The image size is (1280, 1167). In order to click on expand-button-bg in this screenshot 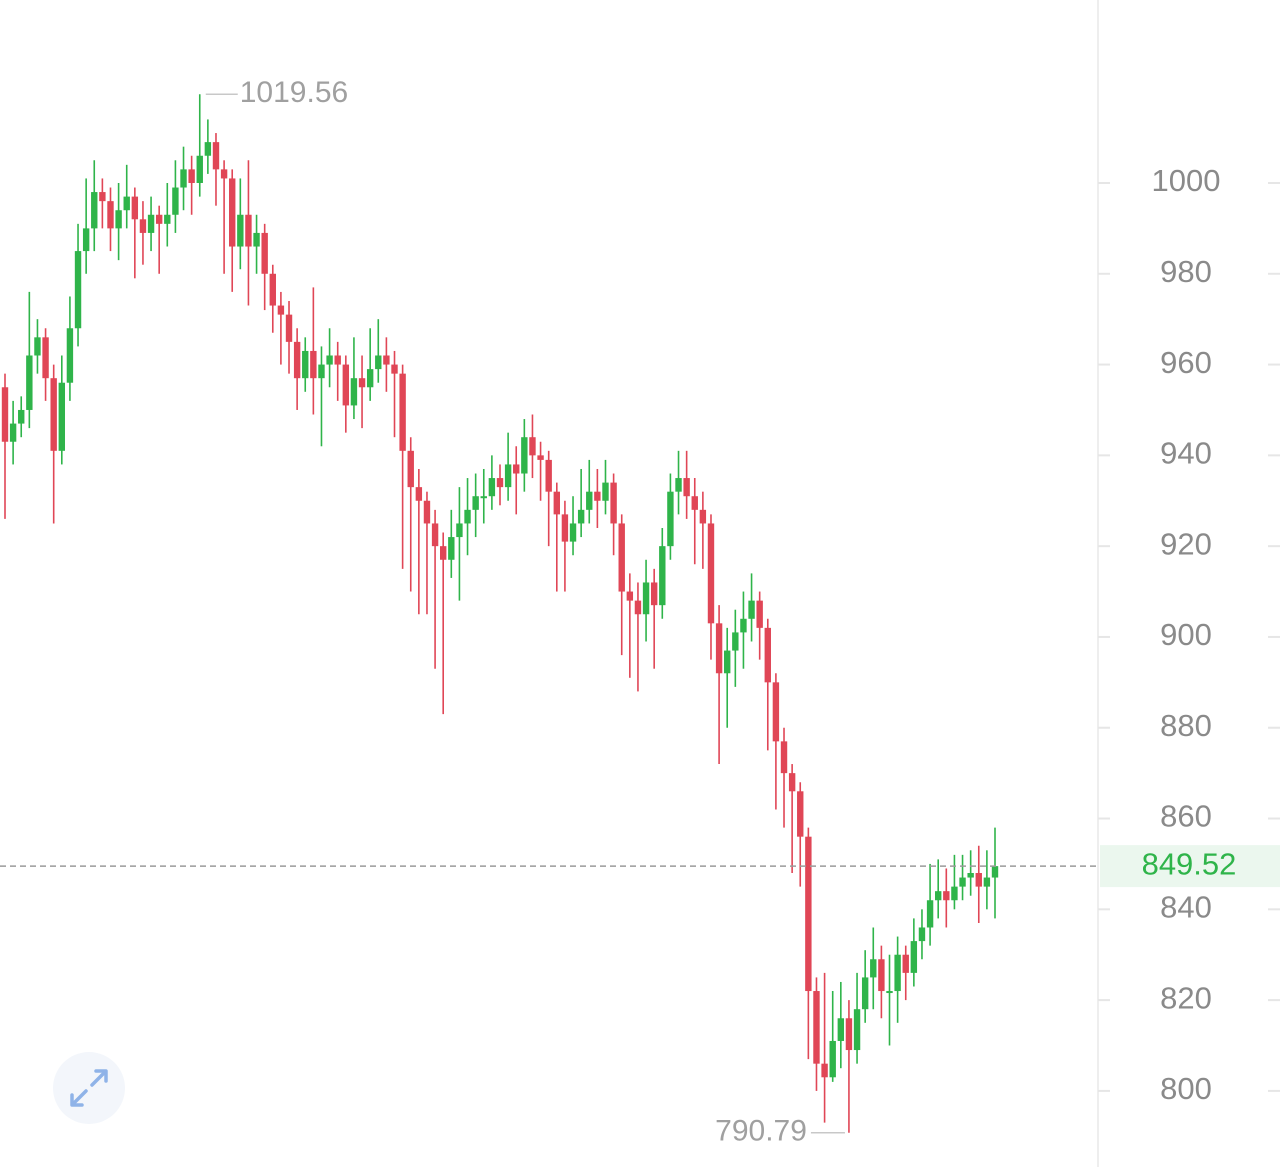, I will do `click(89, 1088)`.